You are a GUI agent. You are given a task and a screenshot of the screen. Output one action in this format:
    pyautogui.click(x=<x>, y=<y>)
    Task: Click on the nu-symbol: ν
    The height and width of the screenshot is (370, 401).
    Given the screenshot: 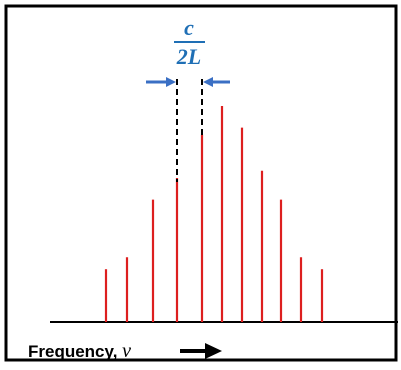 What is the action you would take?
    pyautogui.click(x=126, y=351)
    